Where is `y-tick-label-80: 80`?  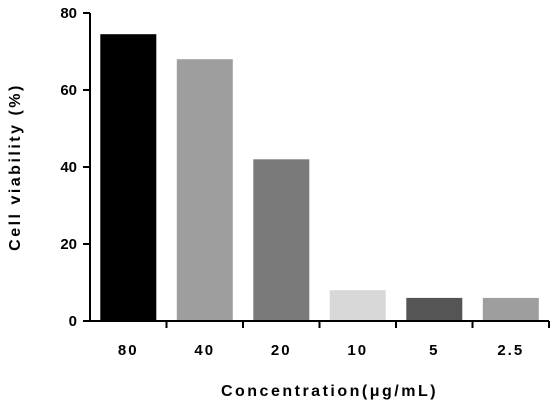
y-tick-label-80: 80 is located at coordinates (68, 13).